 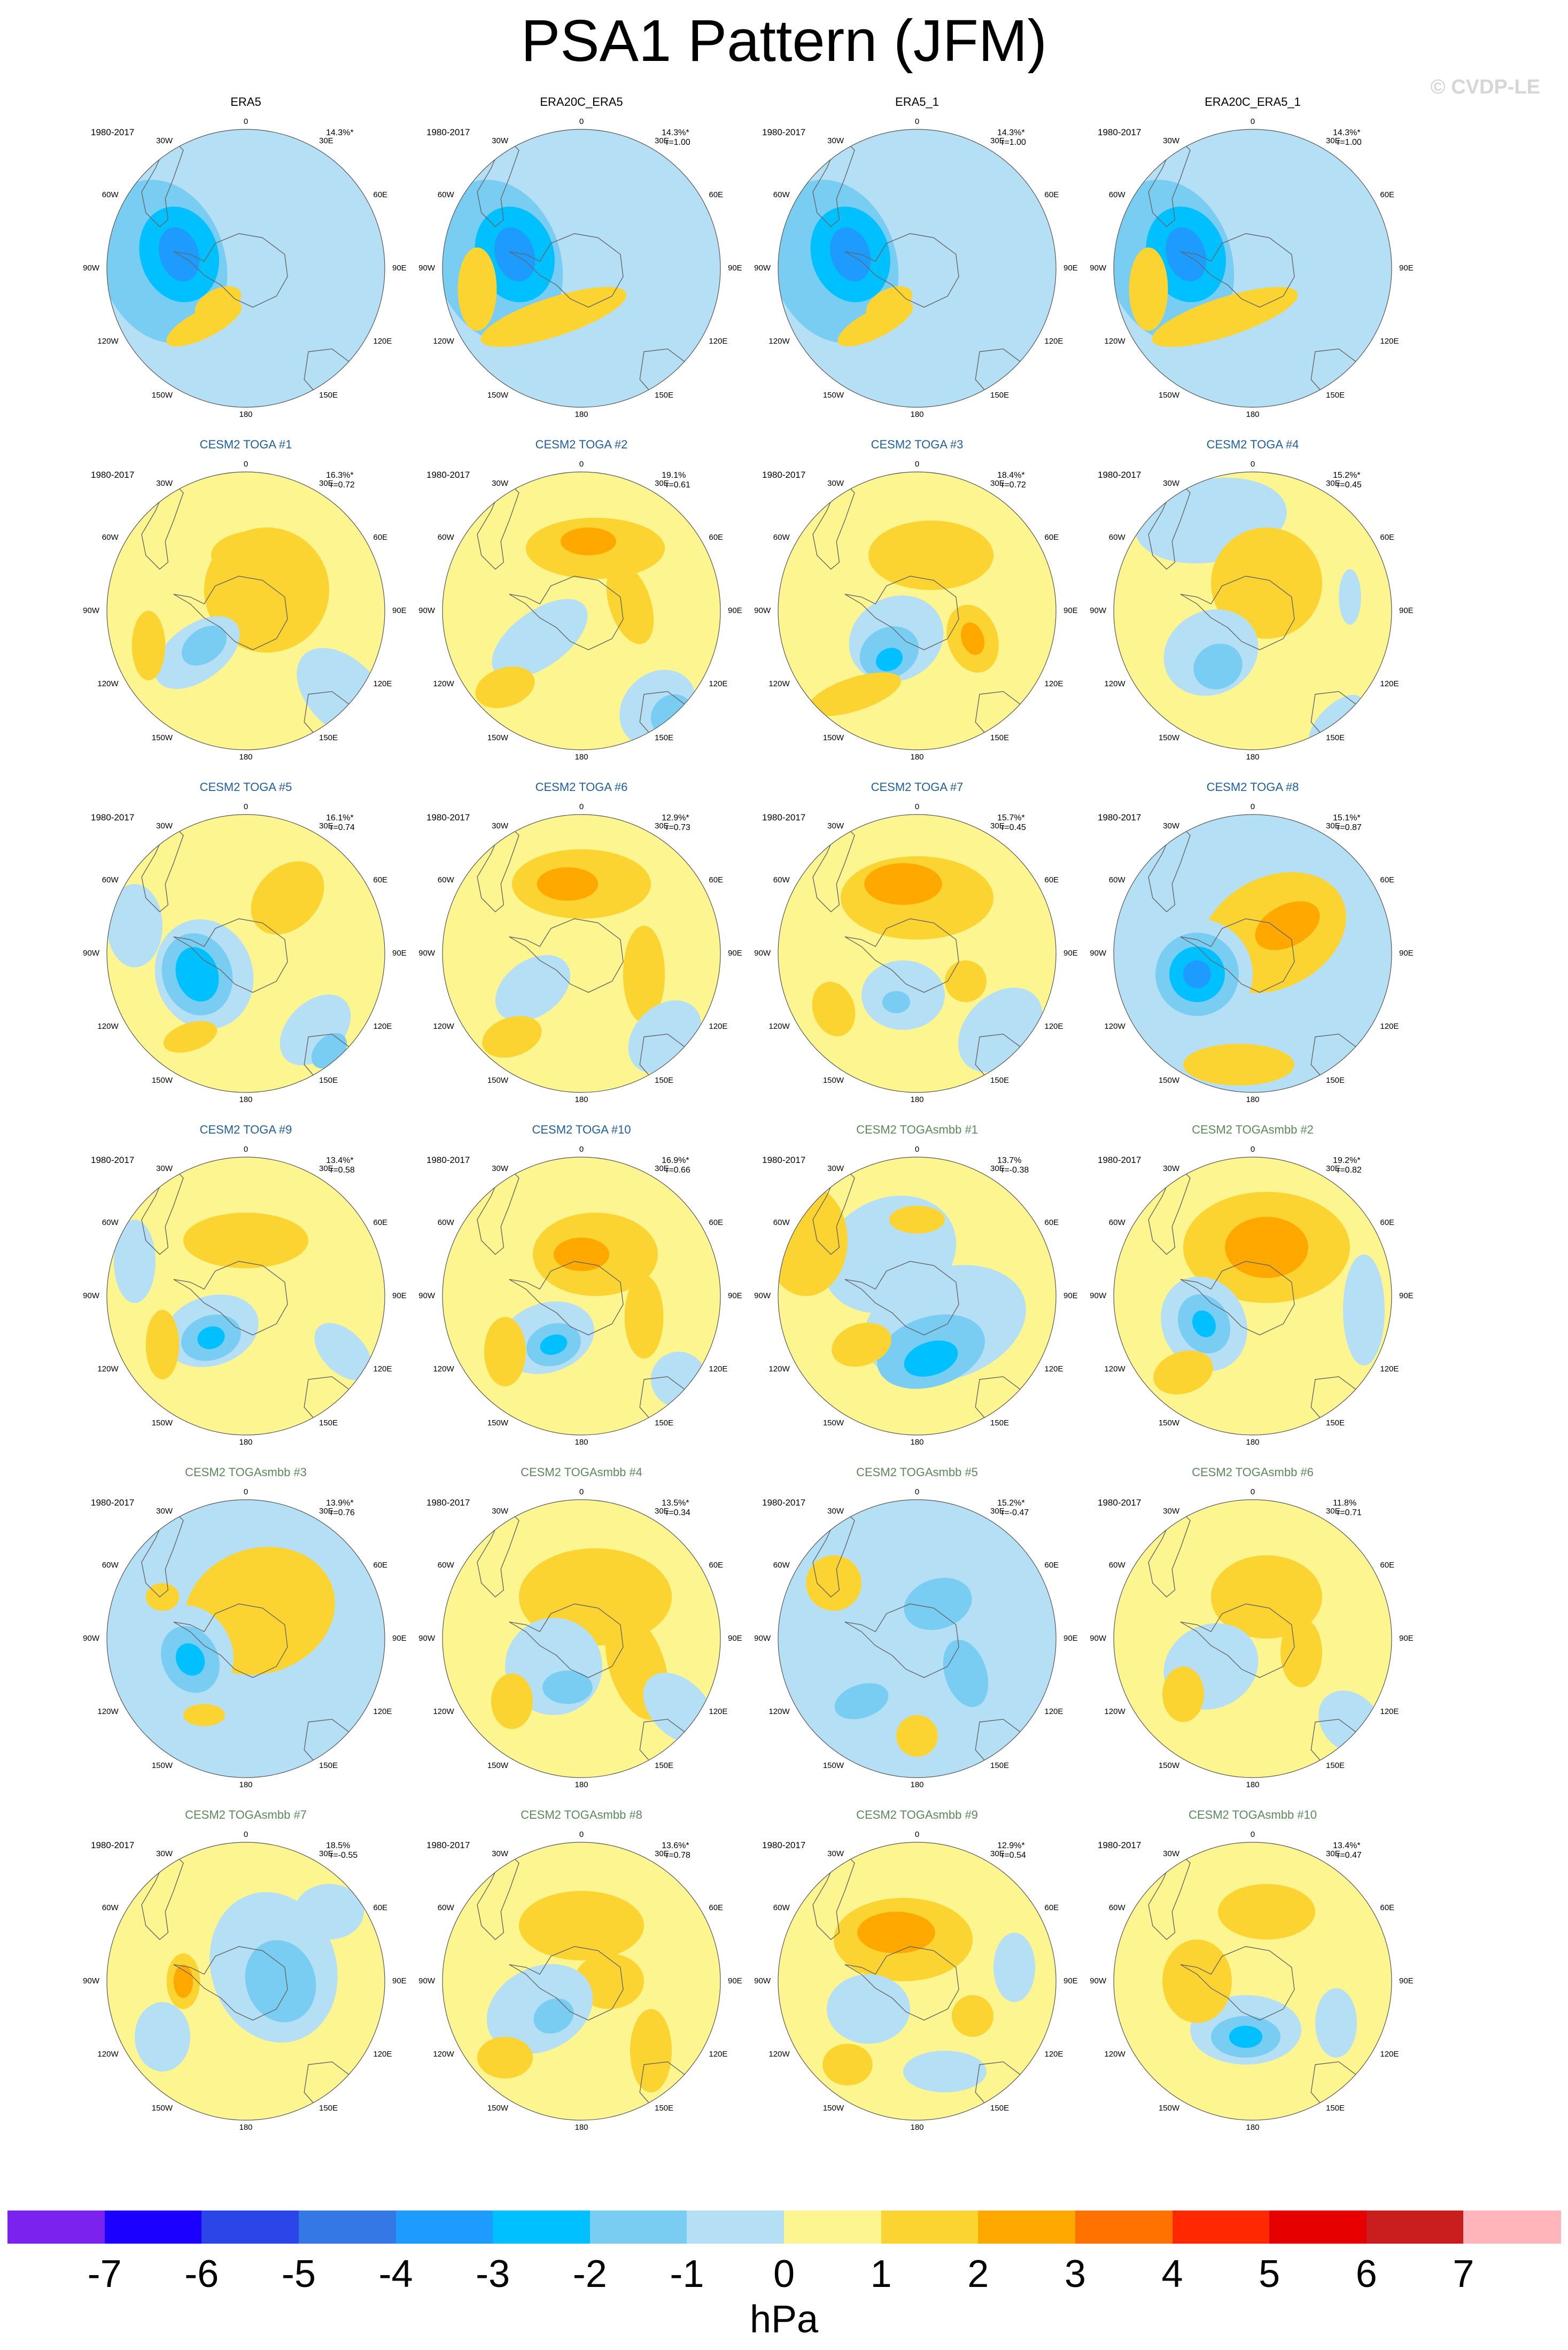 I want to click on panel-variance-explained: 18.4%*, so click(x=1011, y=476).